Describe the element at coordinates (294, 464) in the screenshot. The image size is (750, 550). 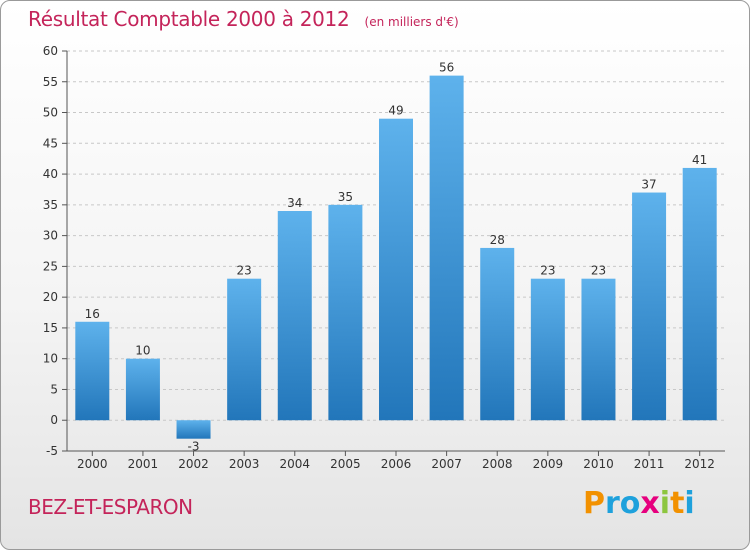
I see `x-tick-label-2004: 2004` at that location.